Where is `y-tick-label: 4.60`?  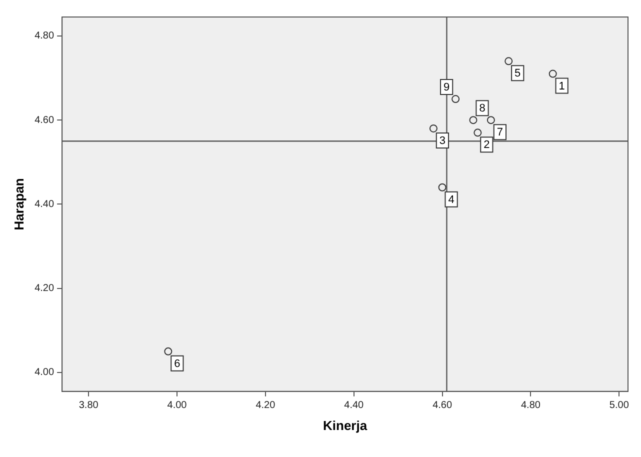 y-tick-label: 4.60 is located at coordinates (44, 120).